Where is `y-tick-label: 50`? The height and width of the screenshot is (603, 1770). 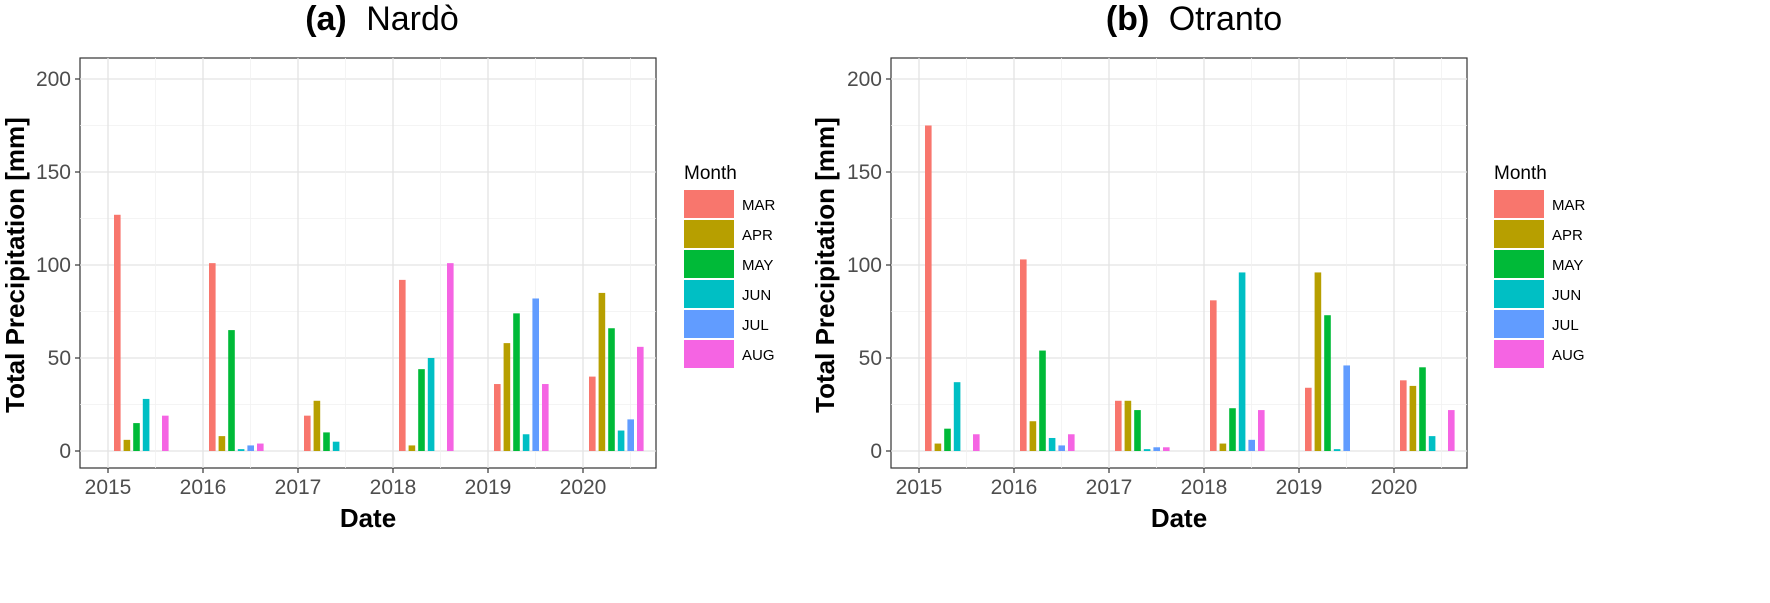 y-tick-label: 50 is located at coordinates (870, 358).